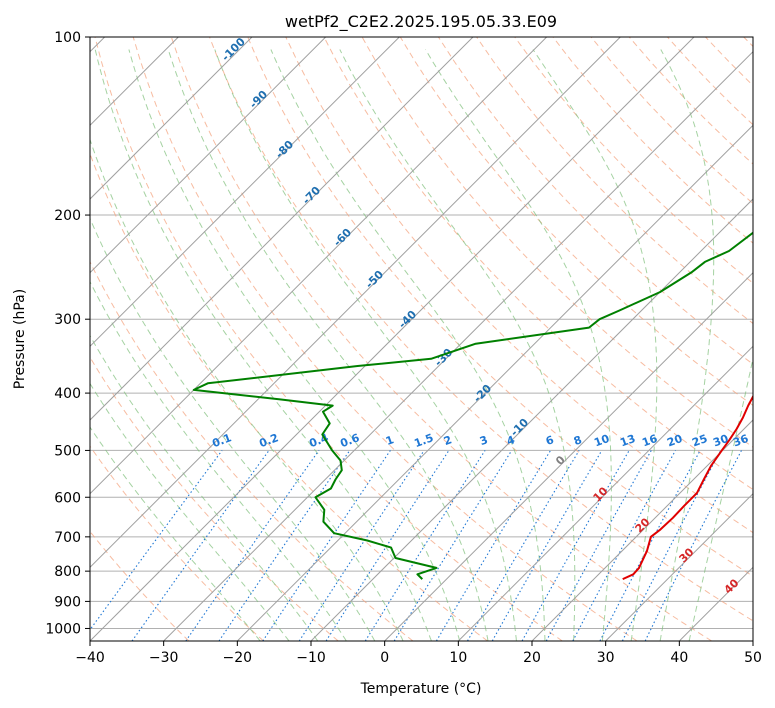  What do you see at coordinates (423, 440) in the screenshot?
I see `mixing-ratio-label: 1.5` at bounding box center [423, 440].